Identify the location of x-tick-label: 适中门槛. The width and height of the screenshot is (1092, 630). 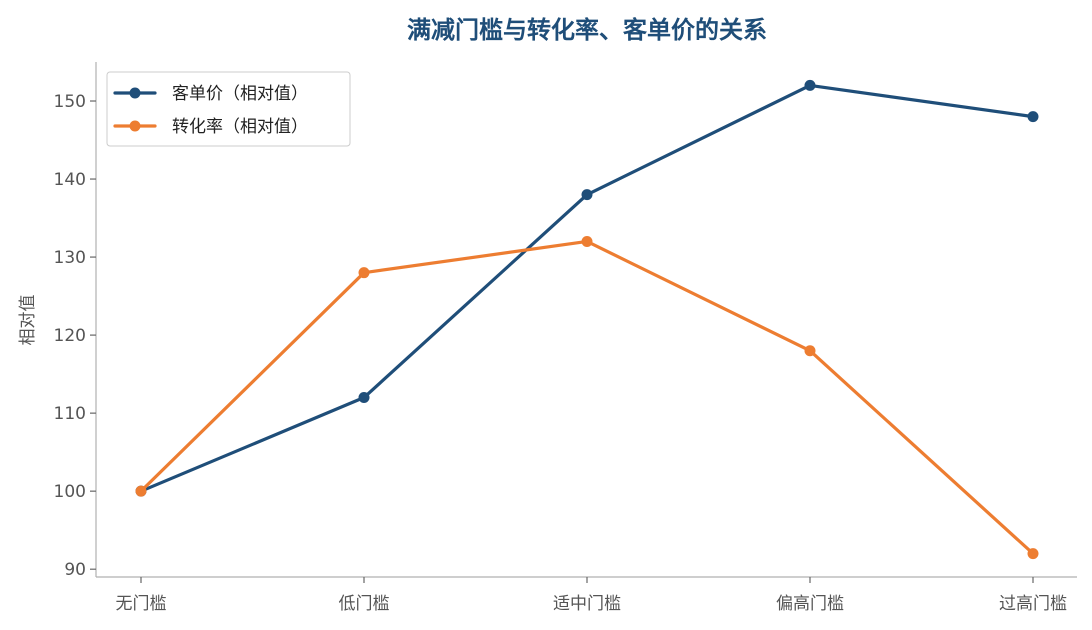
(587, 604).